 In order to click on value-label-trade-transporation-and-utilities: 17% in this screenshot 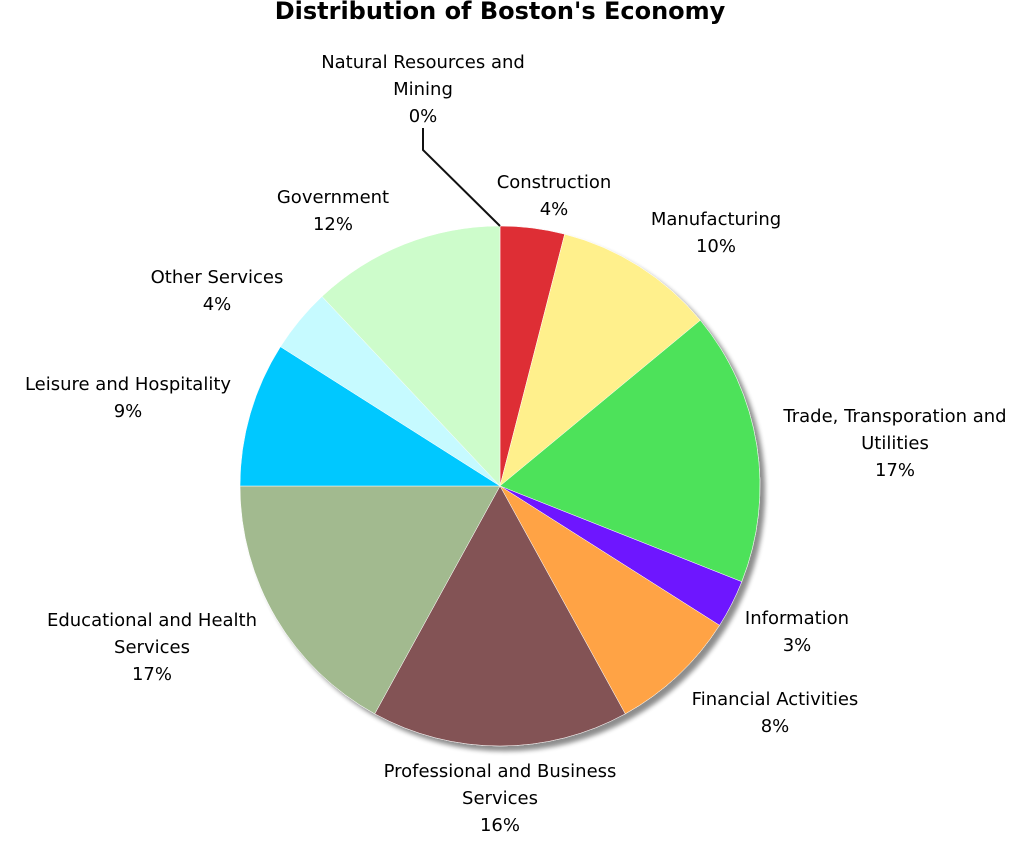, I will do `click(895, 470)`.